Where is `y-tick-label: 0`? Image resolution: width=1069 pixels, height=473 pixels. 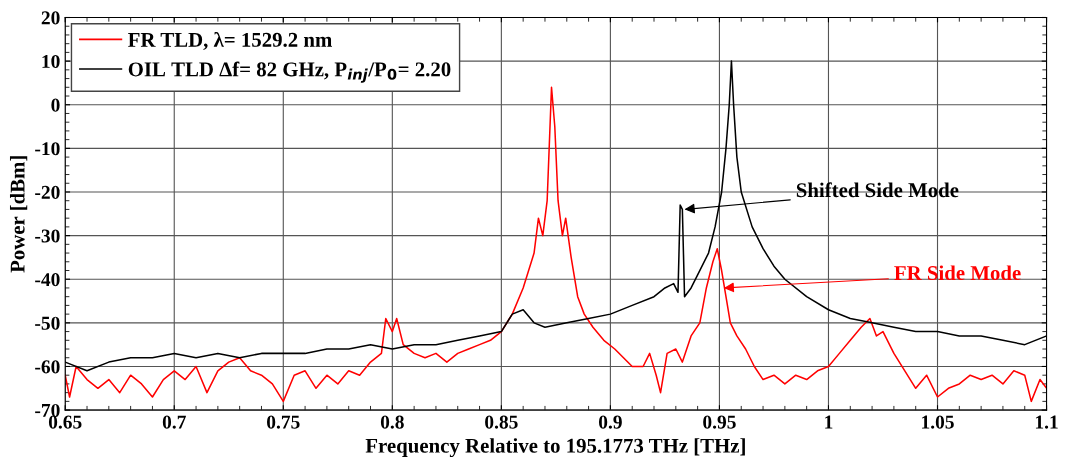
y-tick-label: 0 is located at coordinates (55, 105).